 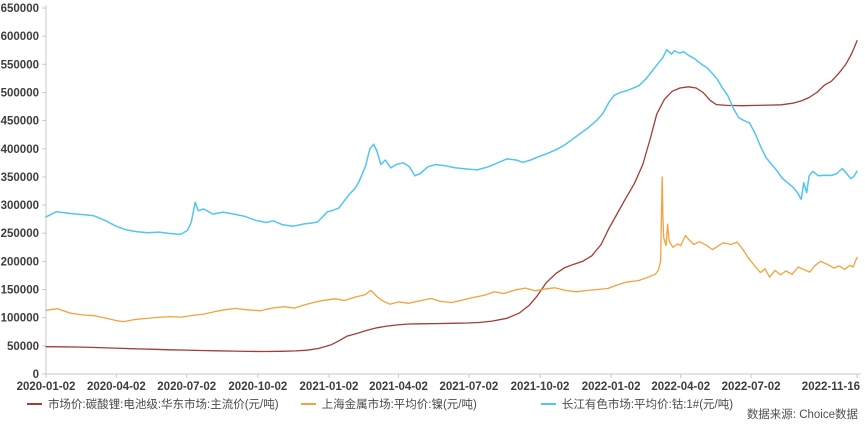 I want to click on legend-dash-icon-nickel, so click(x=308, y=404).